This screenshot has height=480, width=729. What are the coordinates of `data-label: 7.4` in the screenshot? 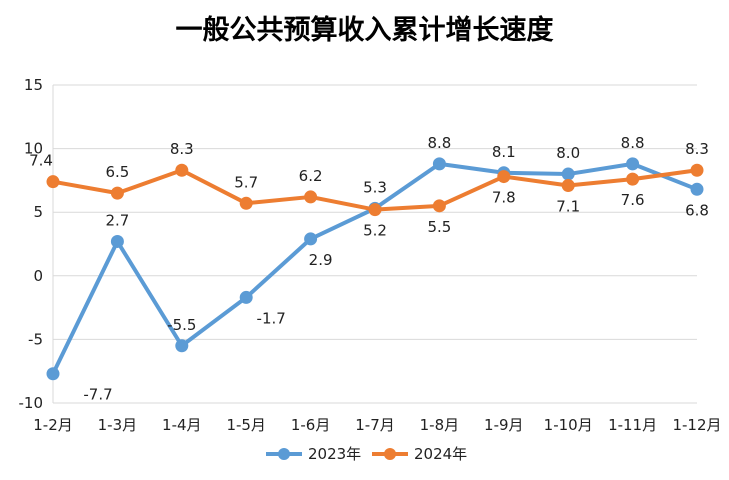 It's located at (41, 161).